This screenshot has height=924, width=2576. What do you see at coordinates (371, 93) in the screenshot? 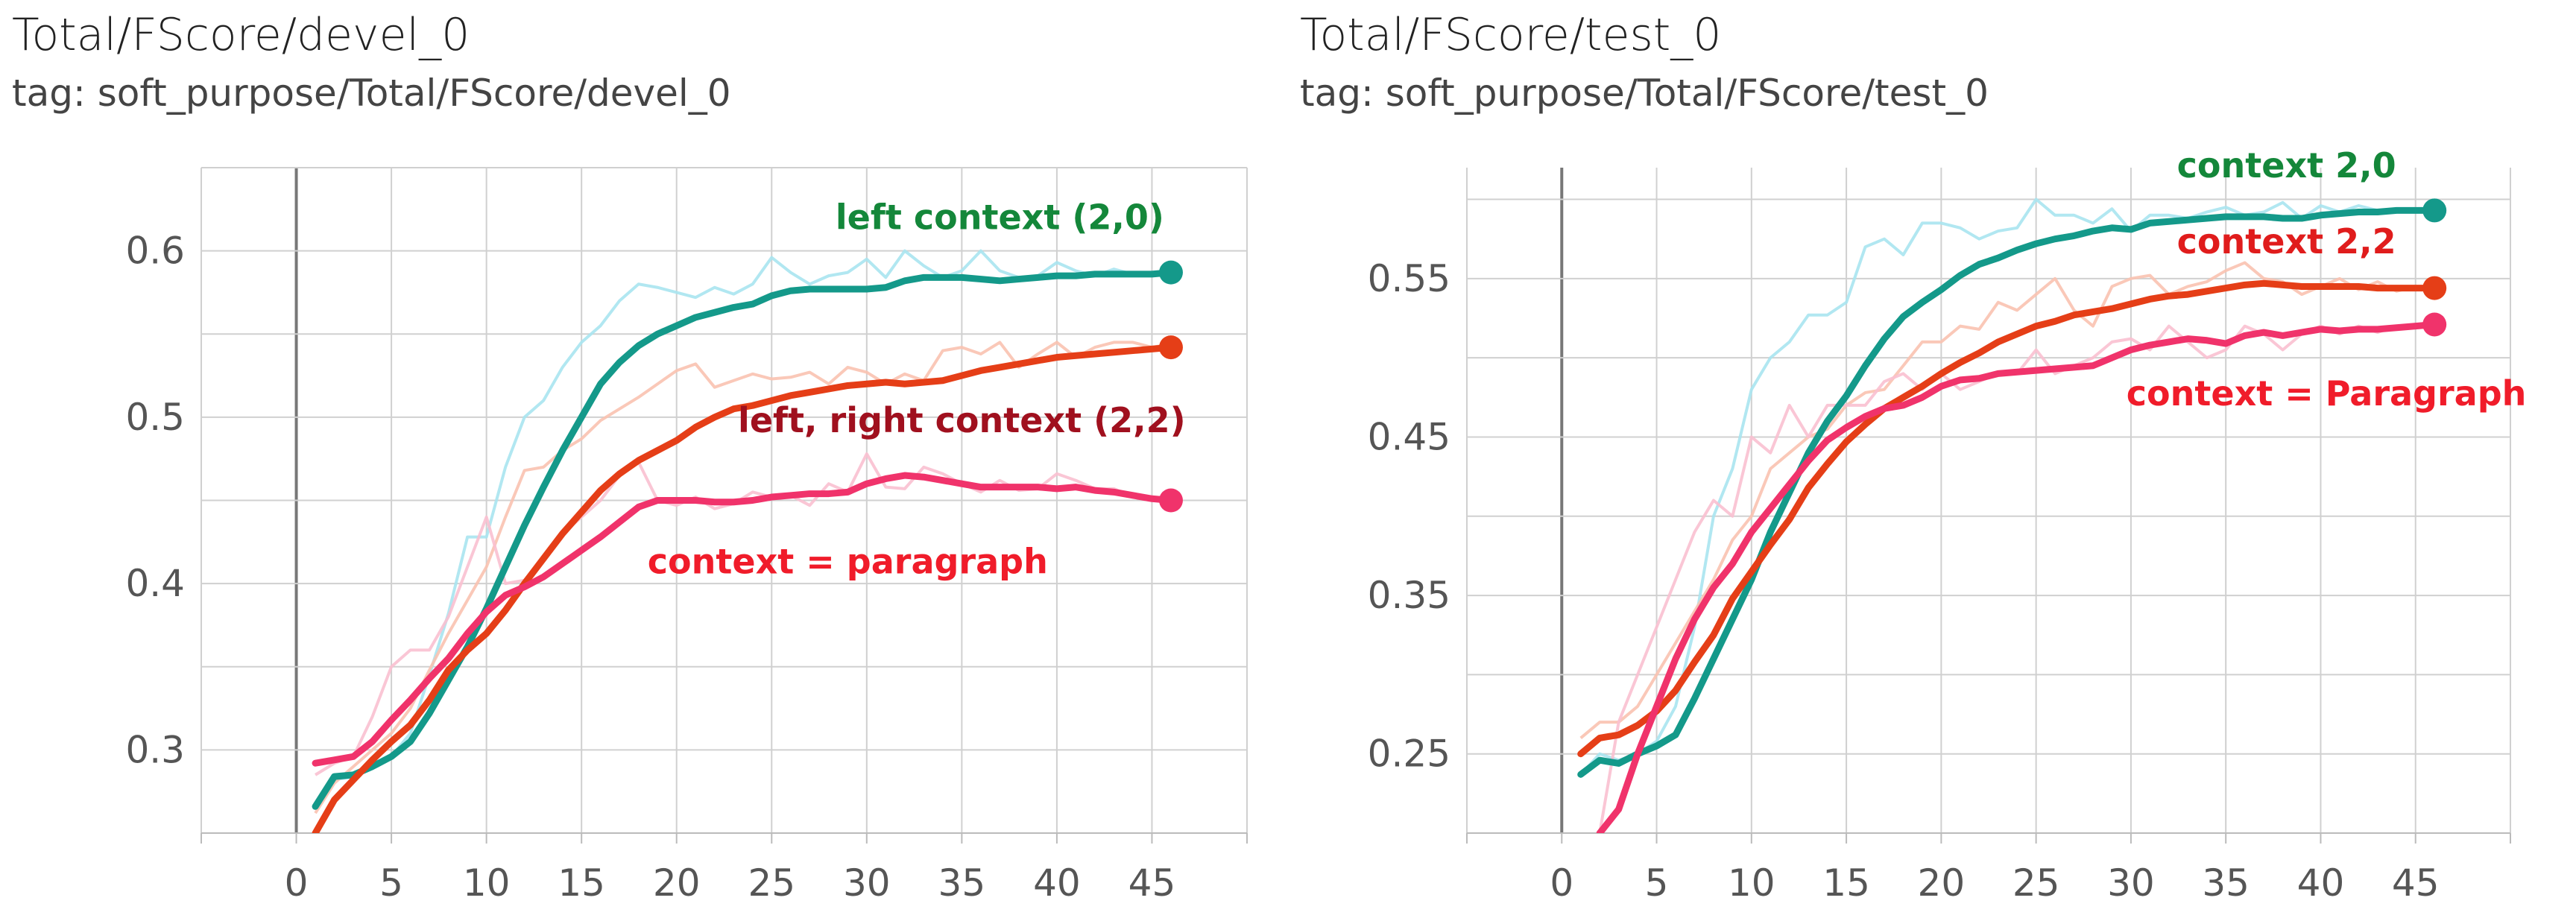
I see `chart-subtitle: tag: soft_purpose/Total/FScore/devel_0` at bounding box center [371, 93].